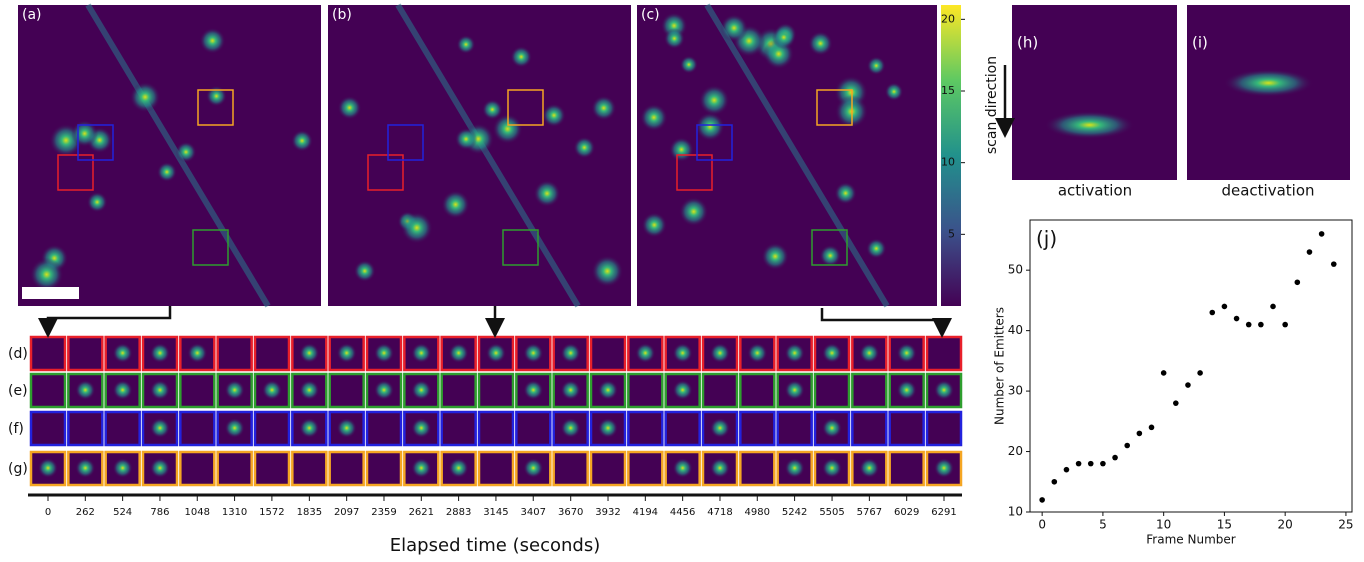 The width and height of the screenshot is (1364, 562). What do you see at coordinates (271, 512) in the screenshot?
I see `time-tick-label: 1572` at bounding box center [271, 512].